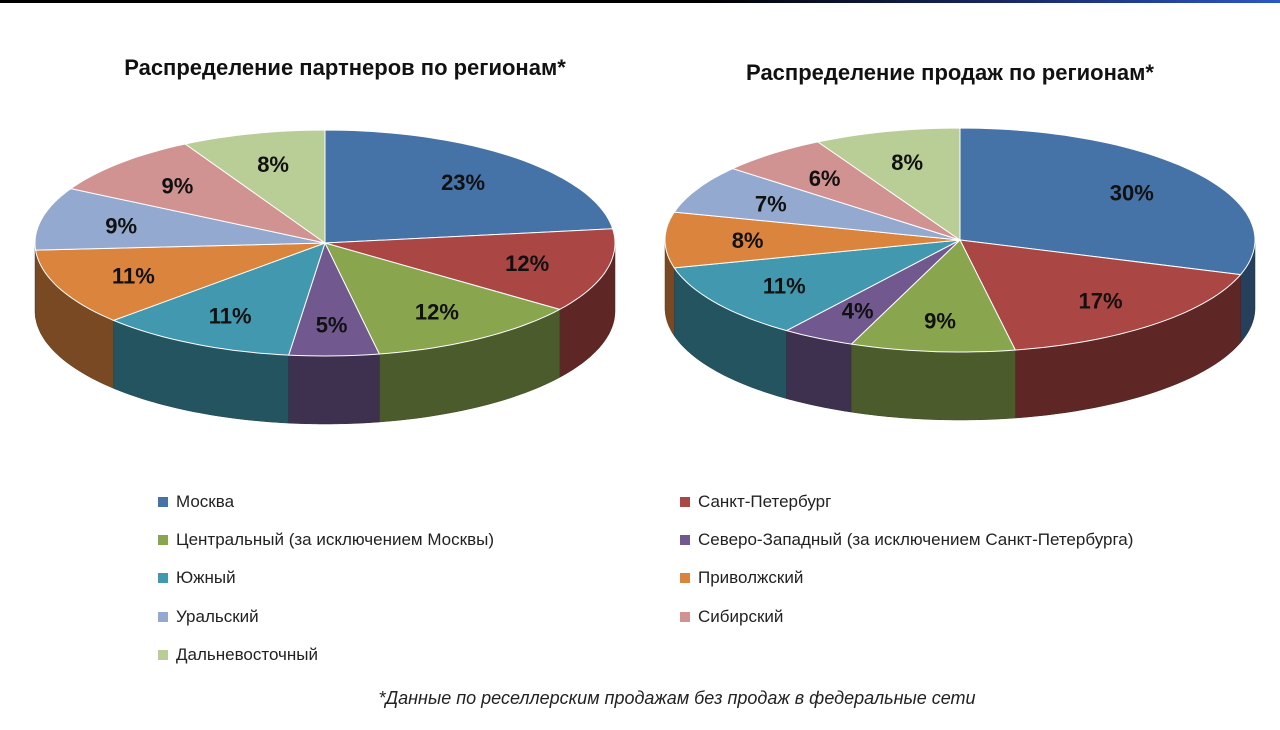 Image resolution: width=1280 pixels, height=730 pixels. I want to click on data-label-2-2: 17%, so click(1100, 301).